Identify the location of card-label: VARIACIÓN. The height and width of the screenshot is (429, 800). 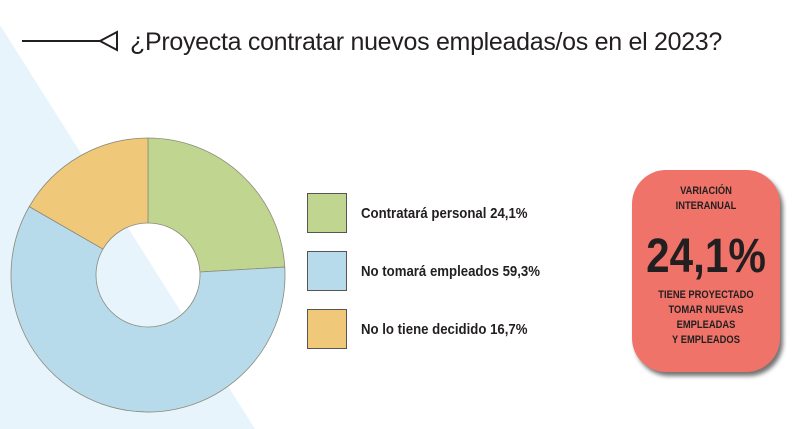
(706, 191).